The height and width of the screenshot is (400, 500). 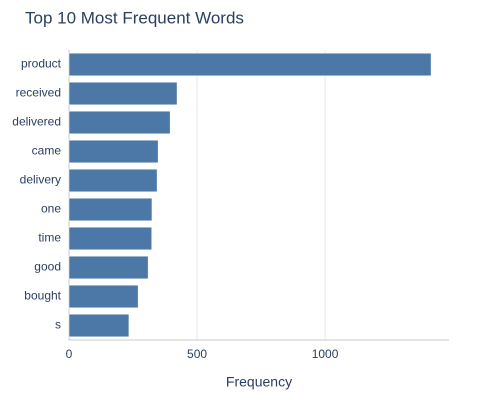 I want to click on y-tick-label: one, so click(x=51, y=209).